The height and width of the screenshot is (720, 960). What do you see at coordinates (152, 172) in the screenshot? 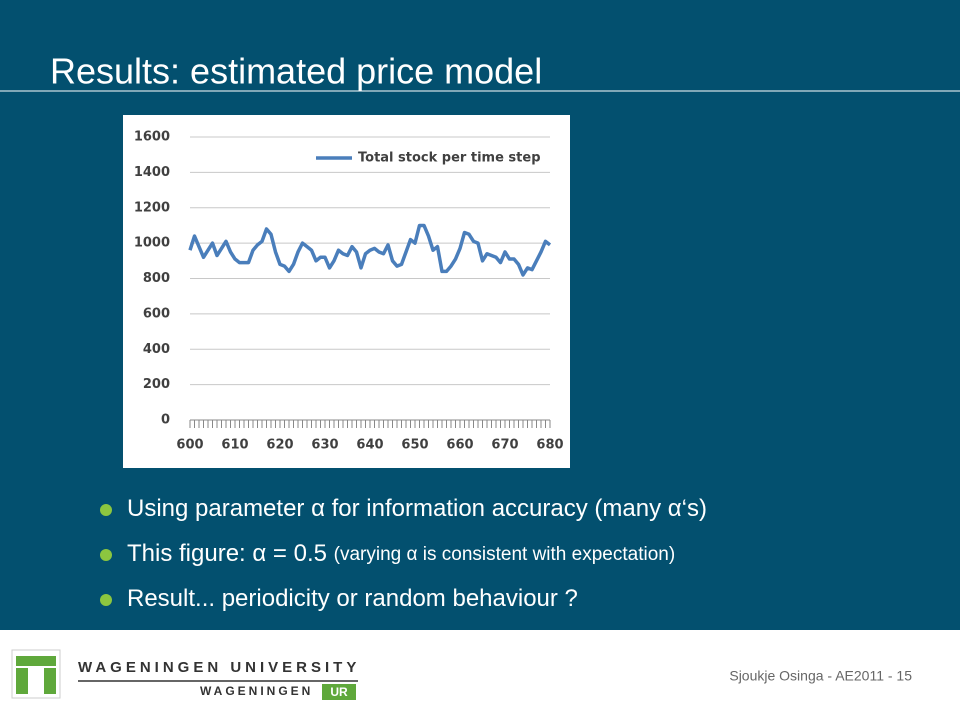
I see `y-tick-label: 1400` at bounding box center [152, 172].